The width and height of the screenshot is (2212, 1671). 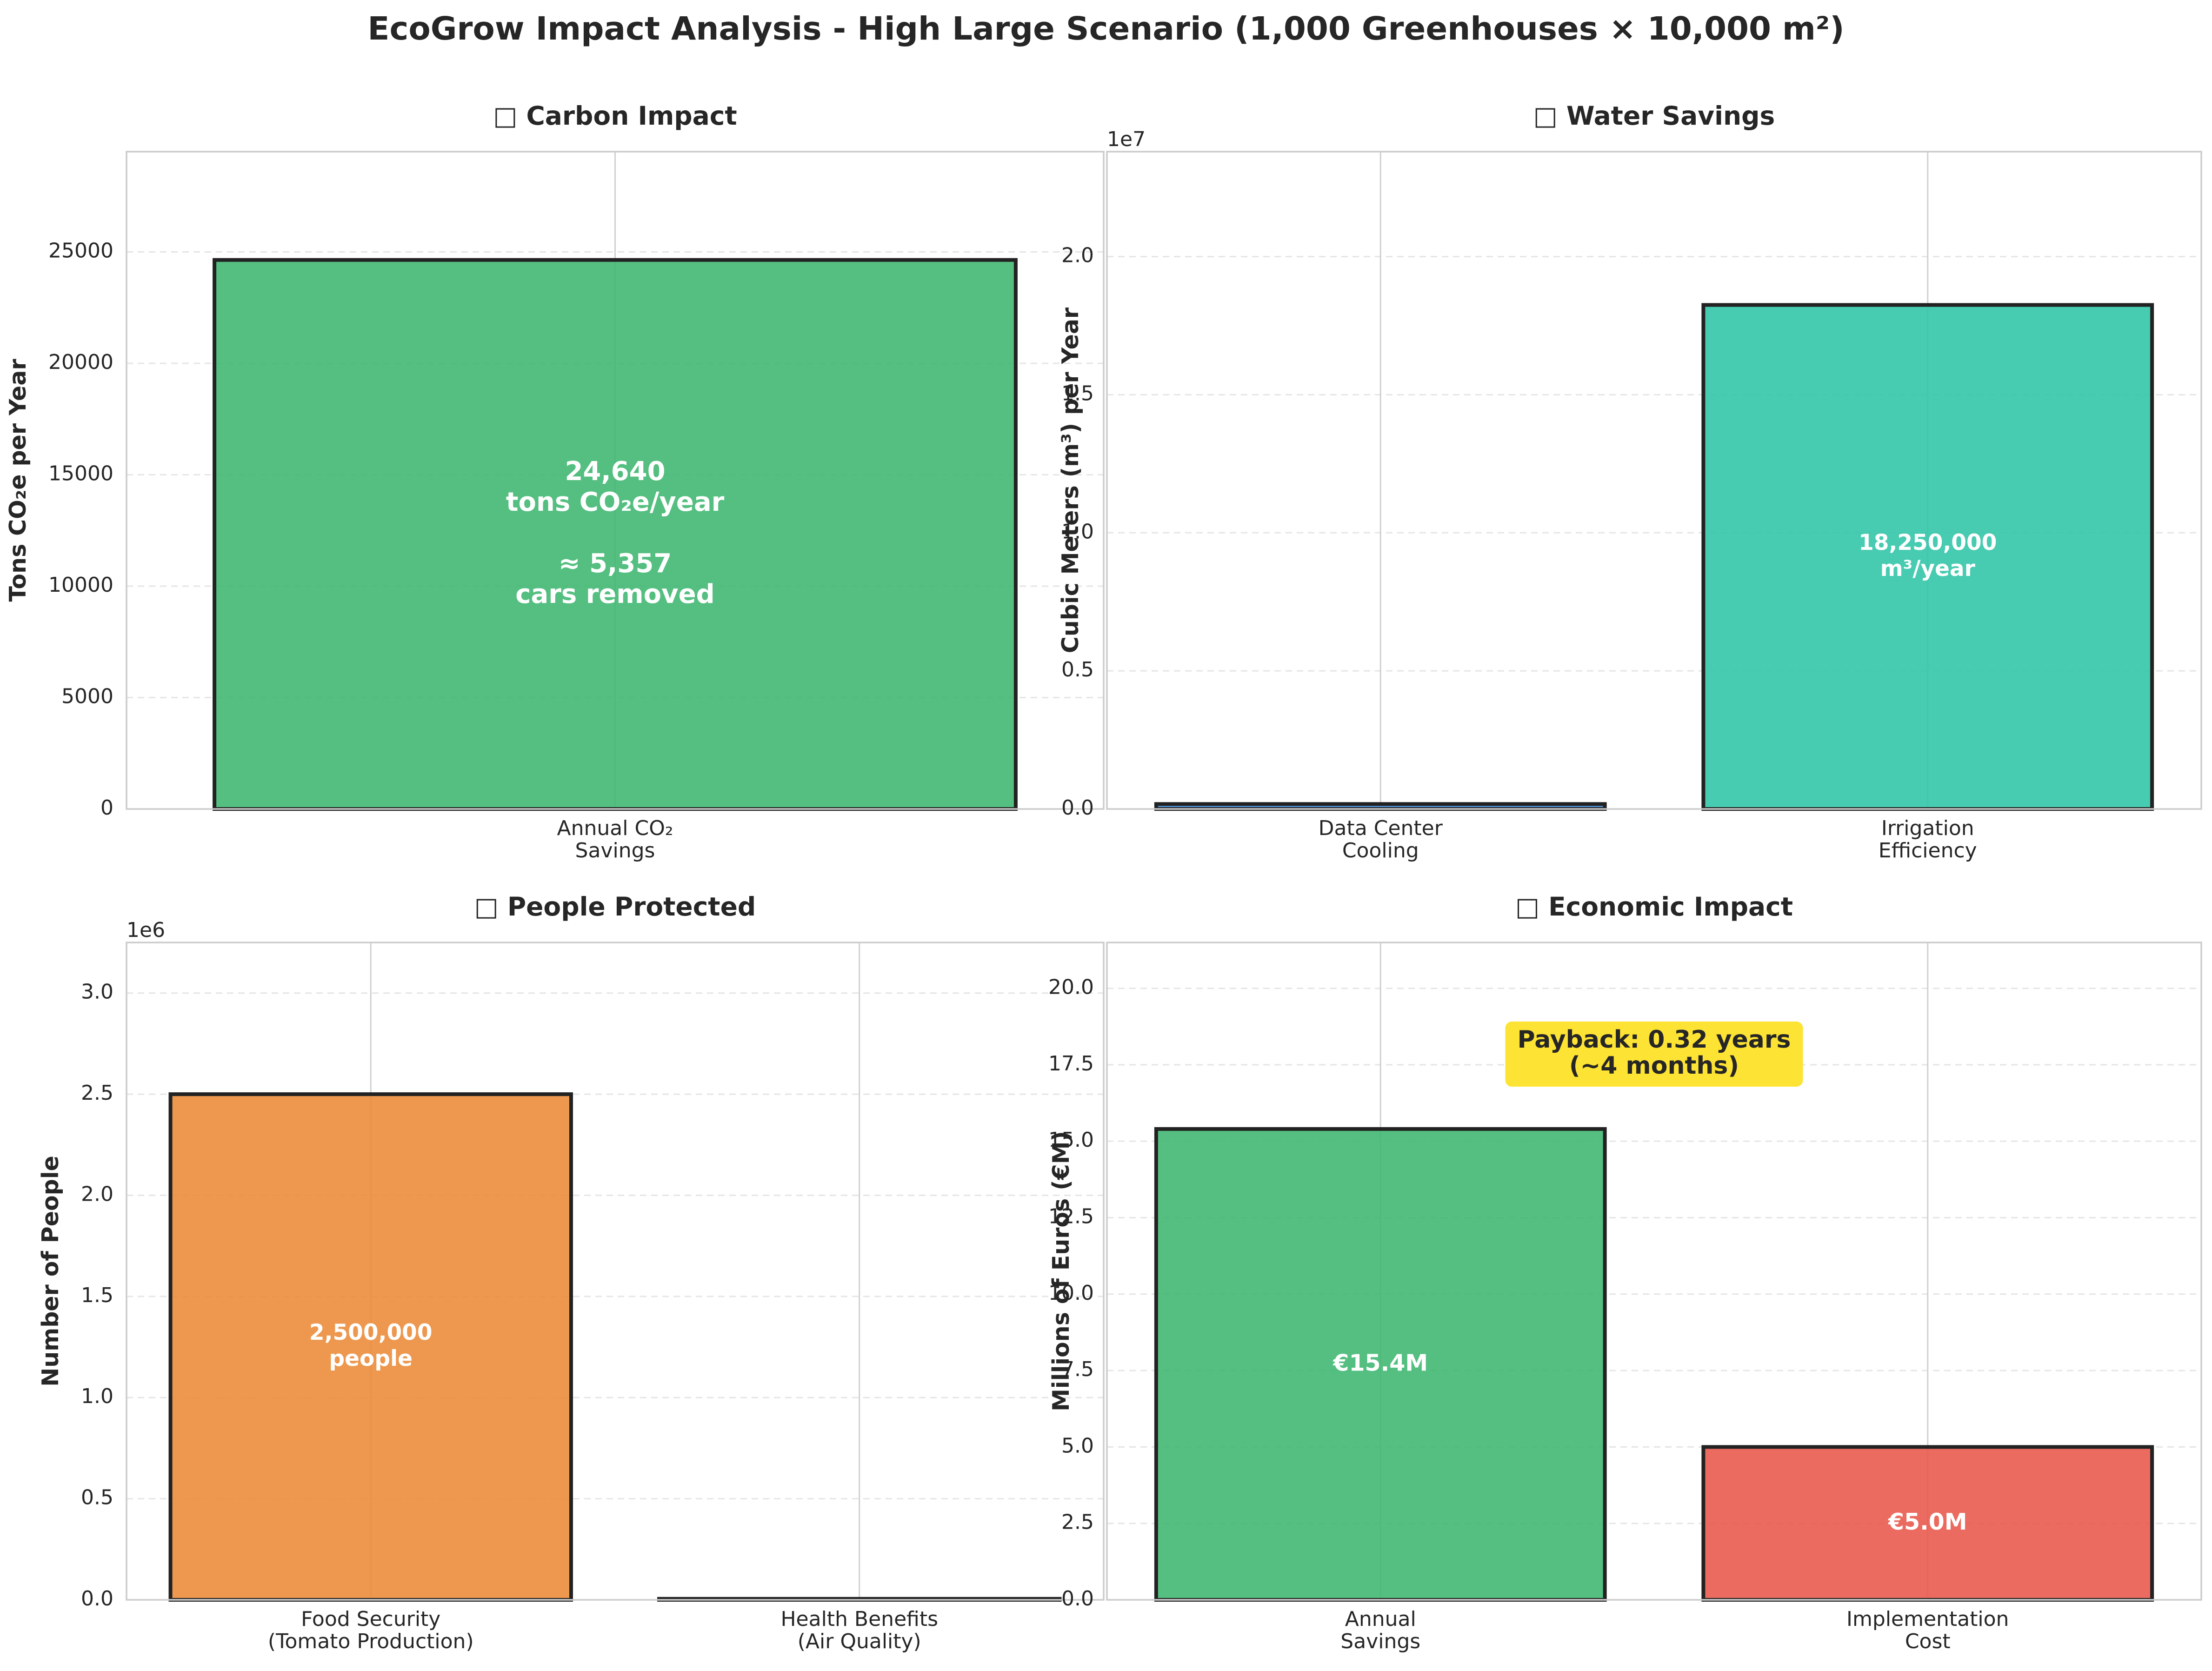 What do you see at coordinates (615, 116) in the screenshot?
I see `panel-title: □ Carbon Impact` at bounding box center [615, 116].